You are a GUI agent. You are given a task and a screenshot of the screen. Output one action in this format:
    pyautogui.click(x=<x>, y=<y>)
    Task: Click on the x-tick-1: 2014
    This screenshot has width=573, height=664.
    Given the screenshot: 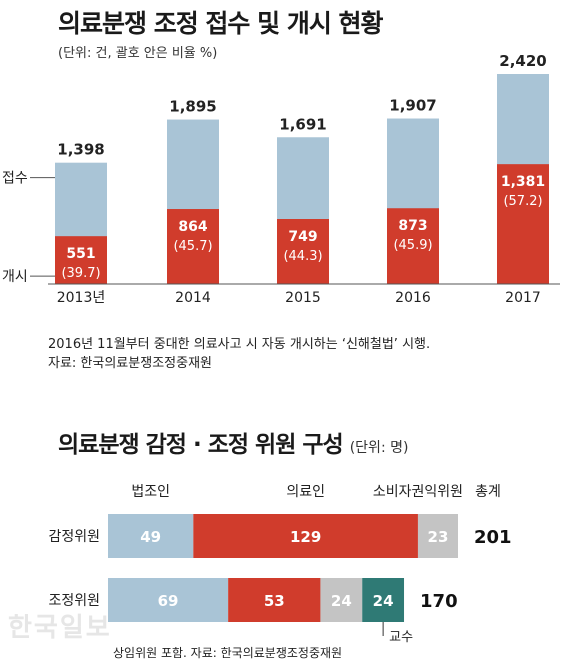 What is the action you would take?
    pyautogui.click(x=193, y=298)
    